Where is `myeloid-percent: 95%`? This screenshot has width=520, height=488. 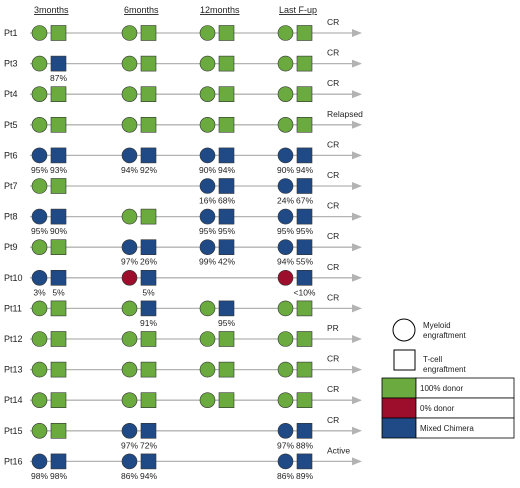 myeloid-percent: 95% is located at coordinates (39, 231).